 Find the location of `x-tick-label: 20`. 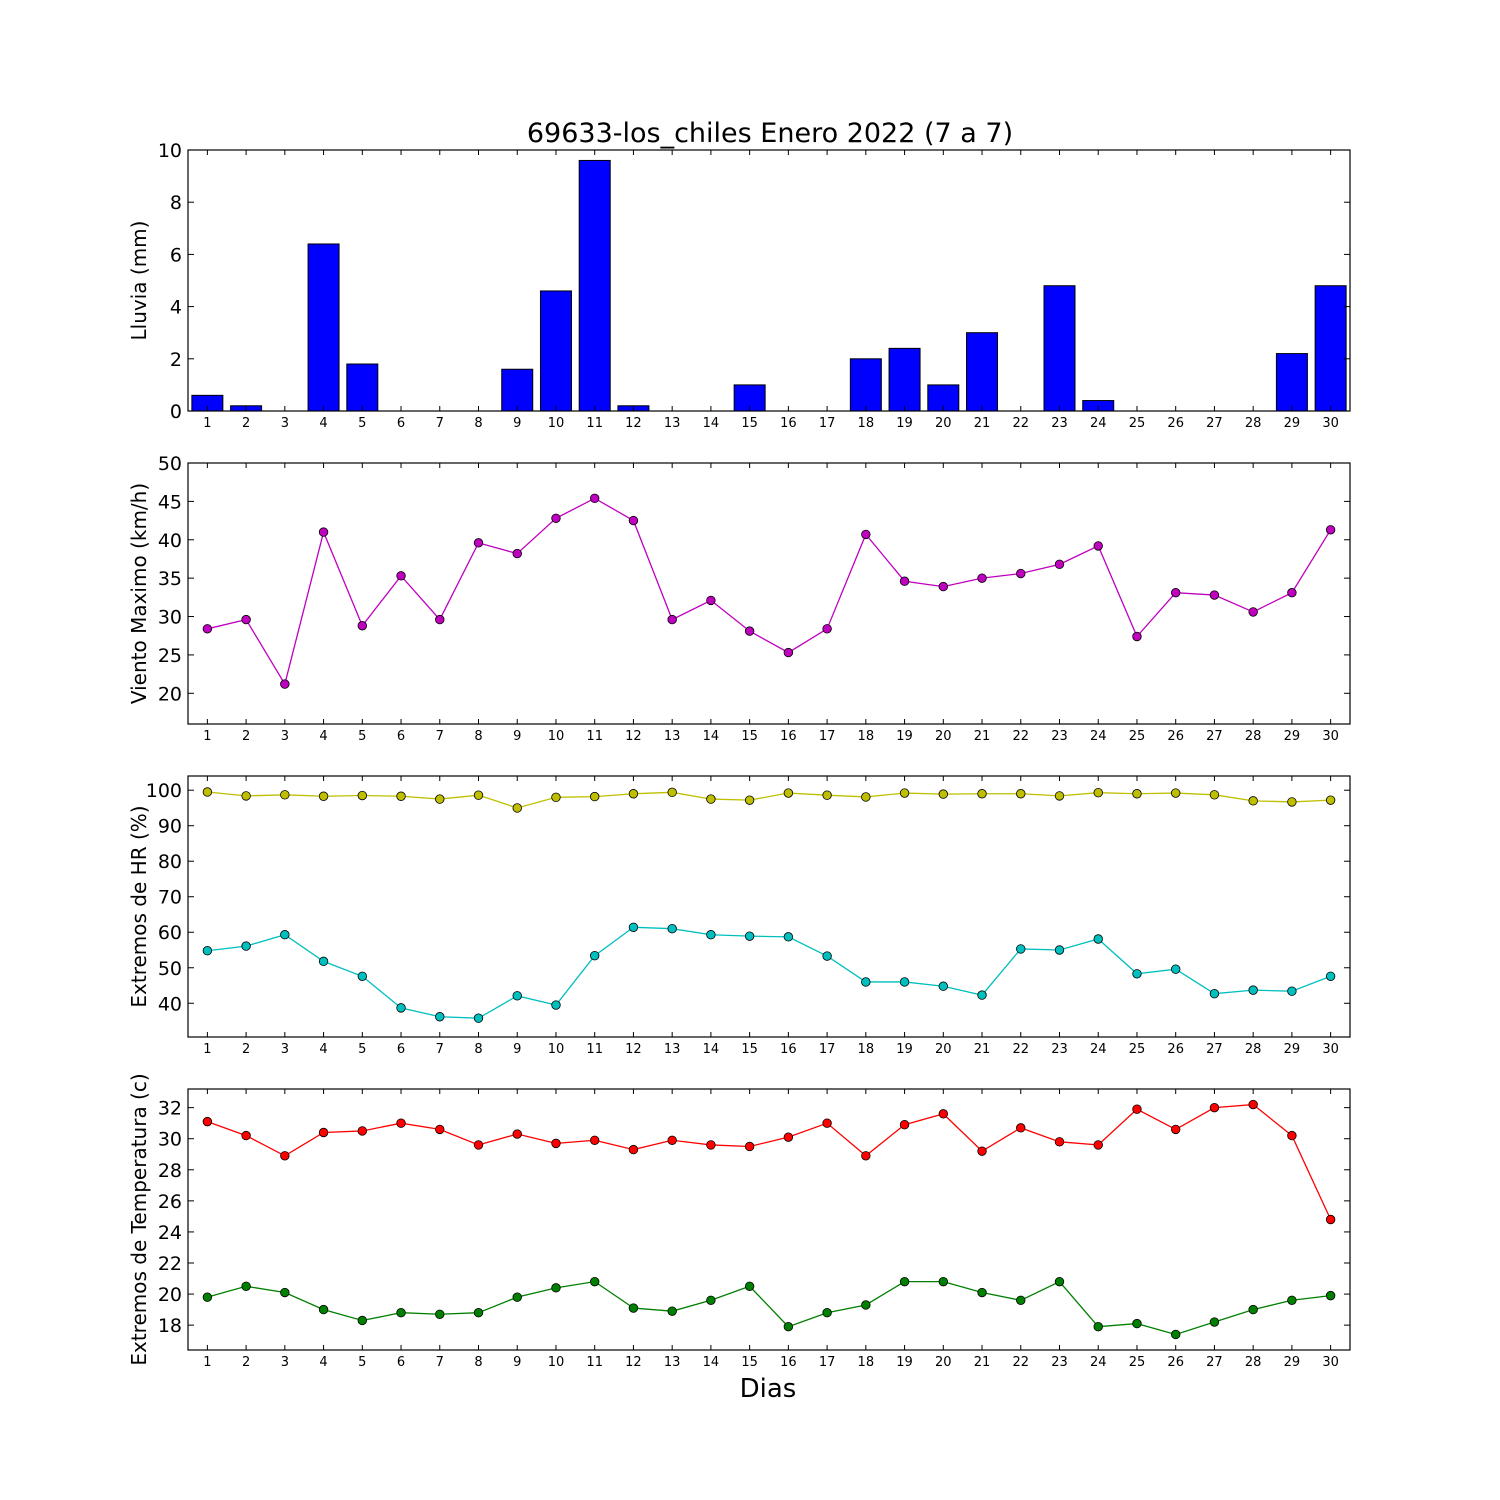

x-tick-label: 20 is located at coordinates (943, 736).